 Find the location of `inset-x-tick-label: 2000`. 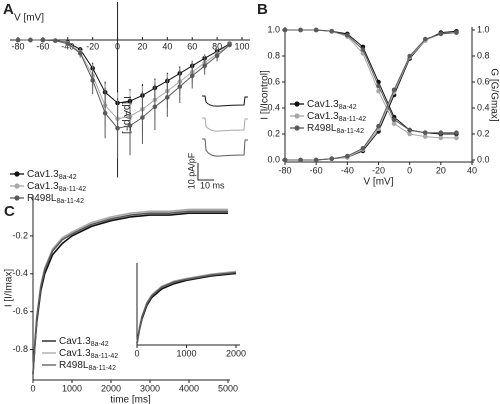

inset-x-tick-label: 2000 is located at coordinates (236, 353).